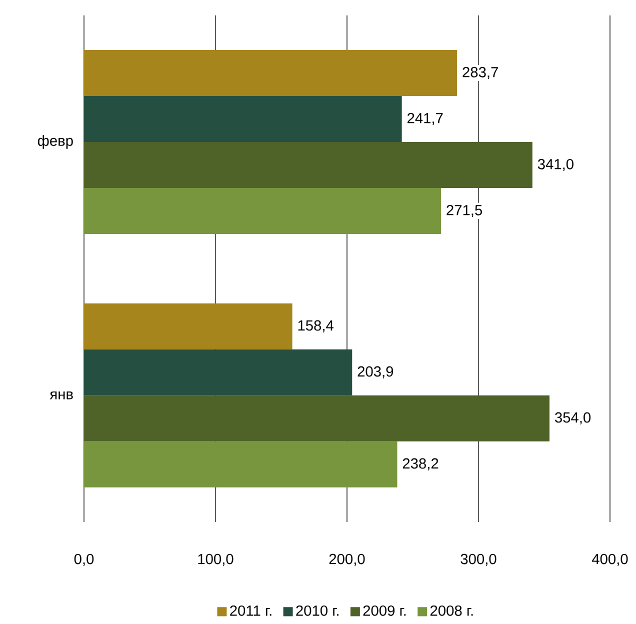 The height and width of the screenshot is (624, 636). I want to click on data-label: 203,9, so click(376, 372).